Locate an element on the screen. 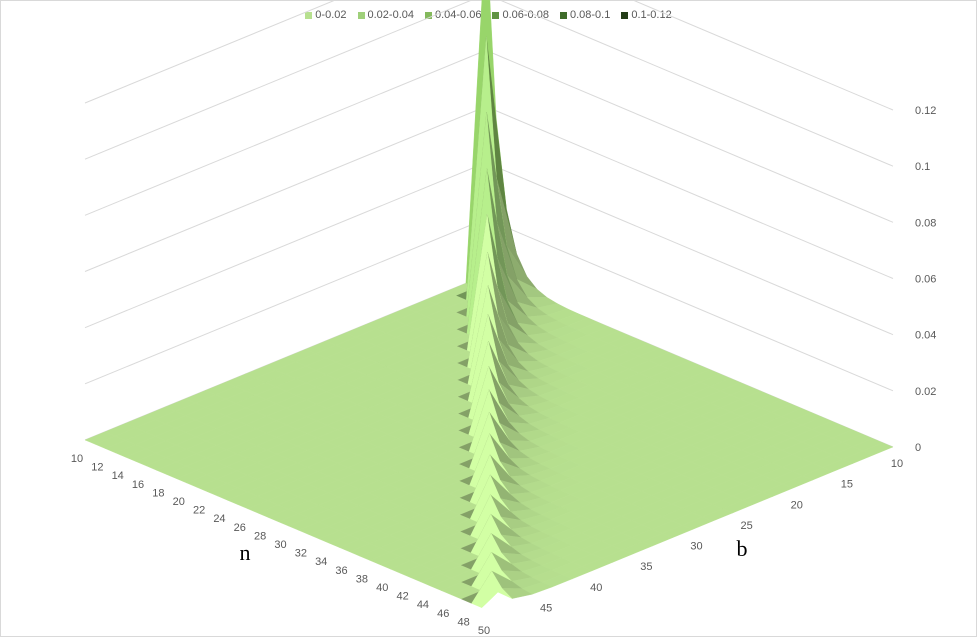 Image resolution: width=977 pixels, height=637 pixels. x-tick-label: 12 is located at coordinates (97, 468).